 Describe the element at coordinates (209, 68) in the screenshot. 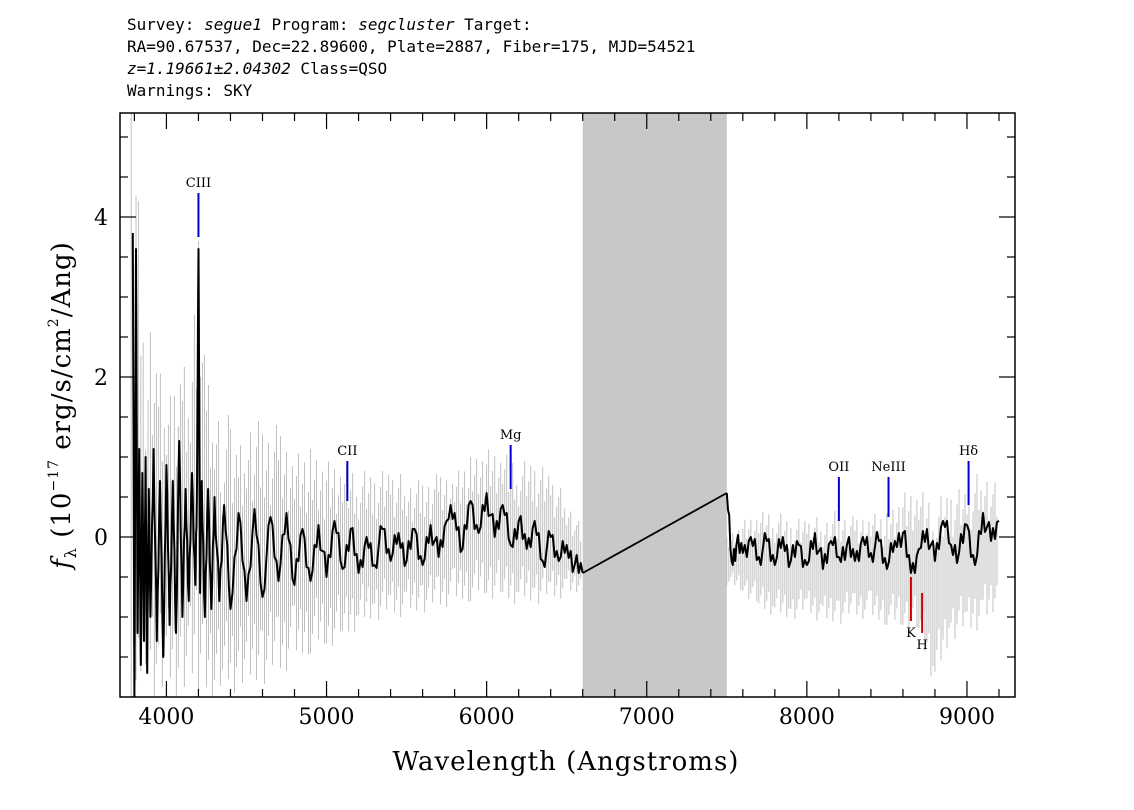

I see `redshift-value: z=1.19661±2.04302` at that location.